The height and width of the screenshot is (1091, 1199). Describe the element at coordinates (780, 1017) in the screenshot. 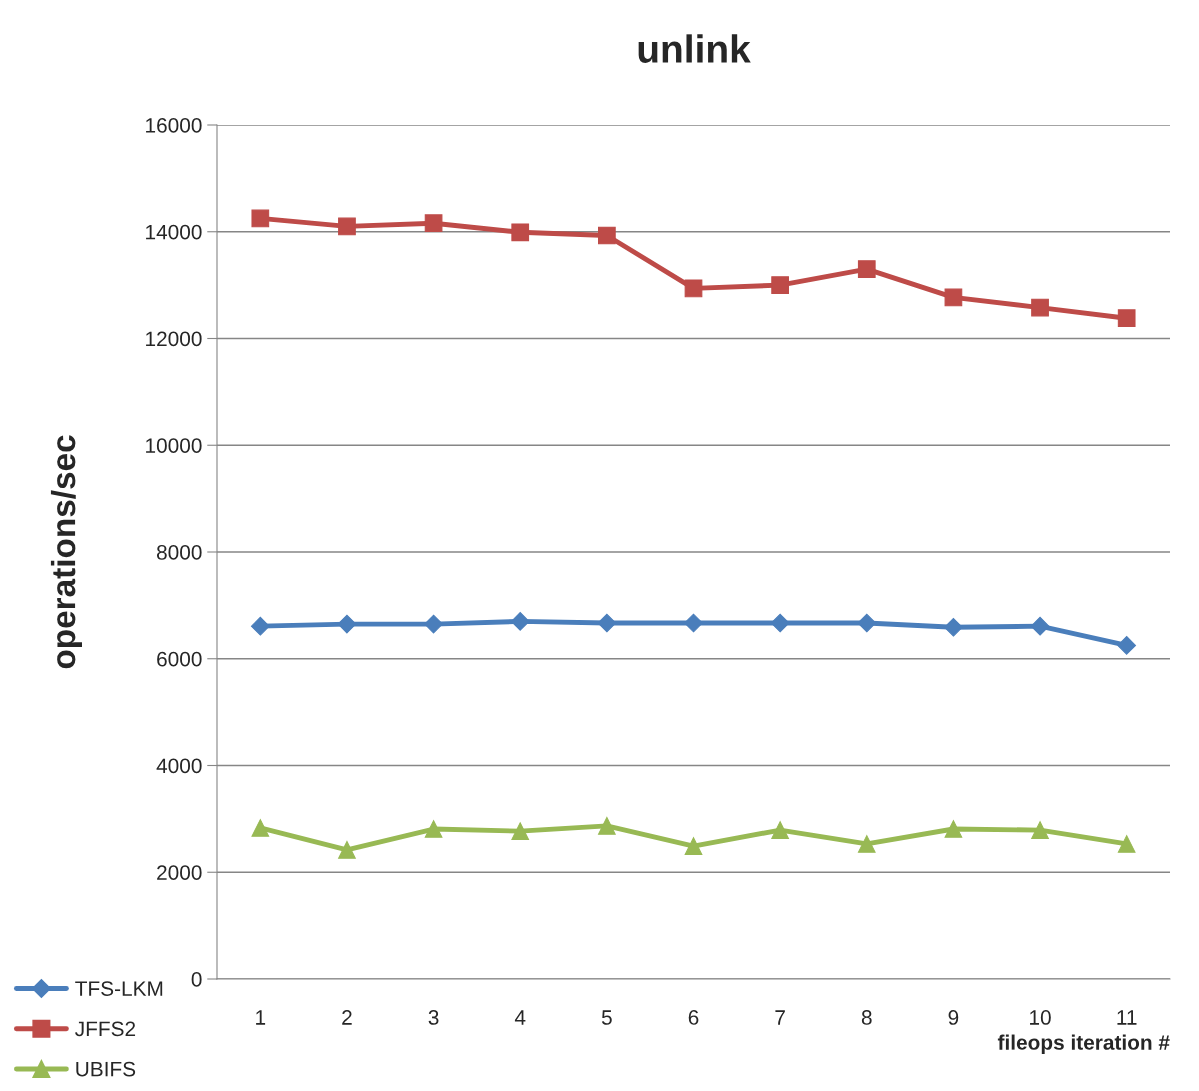

I see `x-tick-label: 7` at that location.